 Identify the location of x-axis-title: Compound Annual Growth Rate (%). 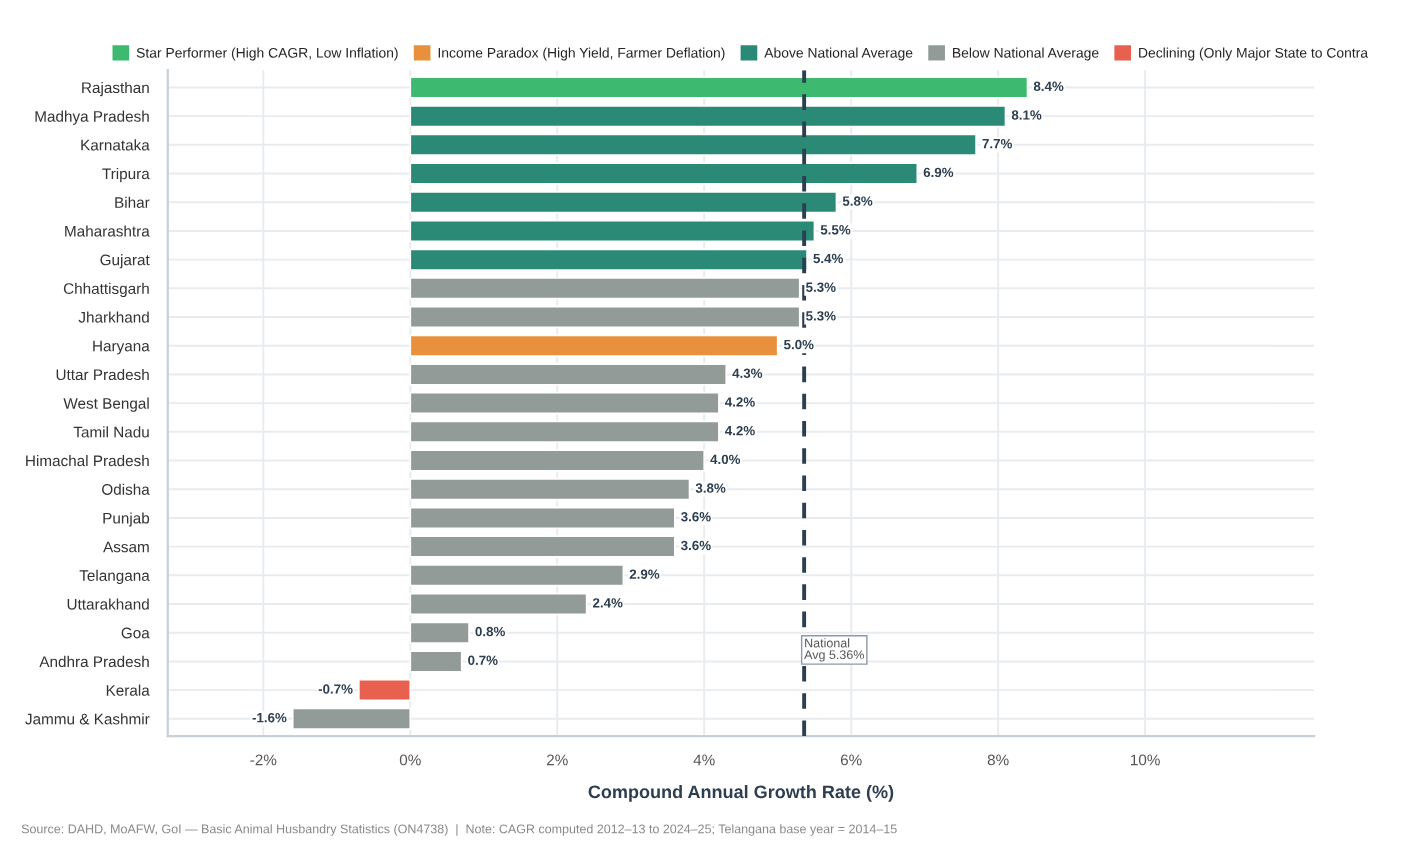
(741, 793).